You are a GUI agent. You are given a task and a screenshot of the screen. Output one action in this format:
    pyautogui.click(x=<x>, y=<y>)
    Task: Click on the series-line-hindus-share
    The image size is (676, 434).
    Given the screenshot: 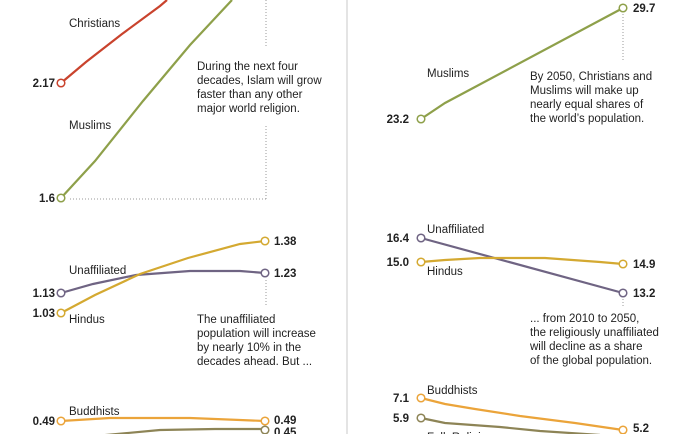 What is the action you would take?
    pyautogui.click(x=522, y=261)
    